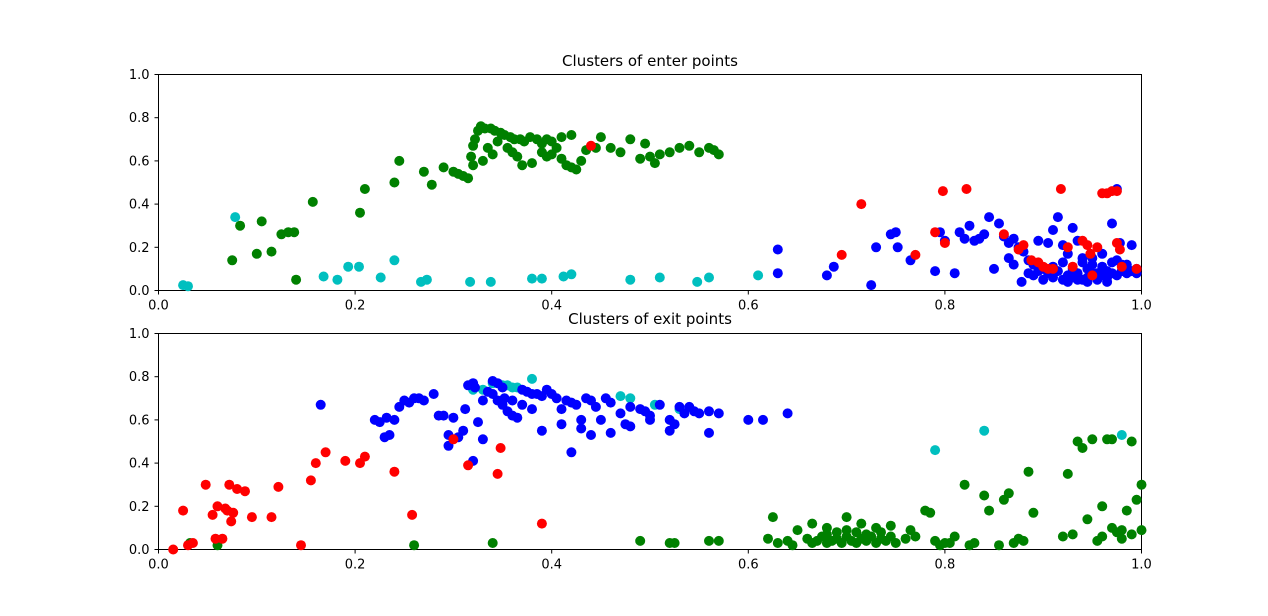  Describe the element at coordinates (1141, 565) in the screenshot. I see `exit-x-tick-label: 1.0` at that location.